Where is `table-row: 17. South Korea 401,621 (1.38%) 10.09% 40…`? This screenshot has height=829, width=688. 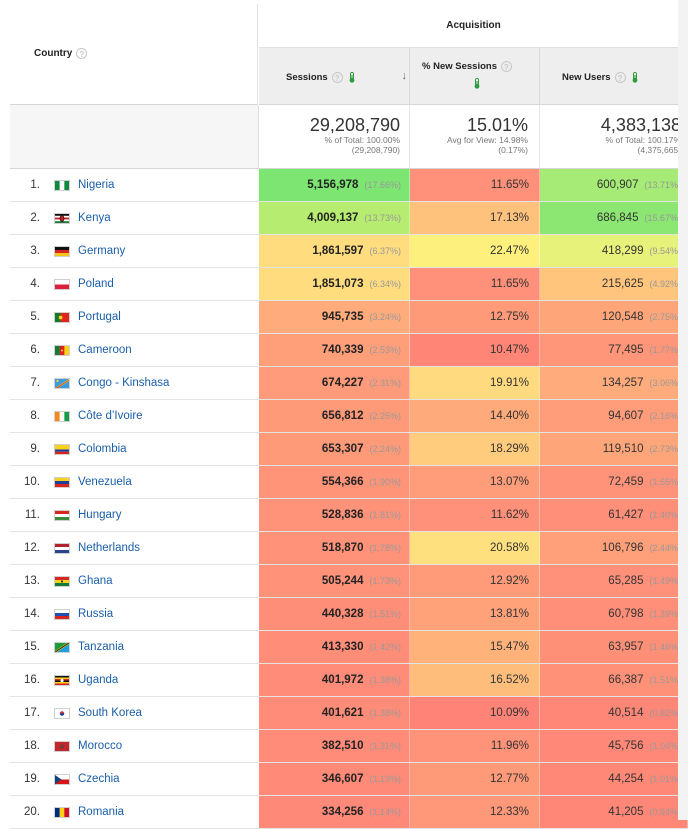
table-row: 17. South Korea 401,621 (1.38%) 10.09% 40… is located at coordinates (349, 713).